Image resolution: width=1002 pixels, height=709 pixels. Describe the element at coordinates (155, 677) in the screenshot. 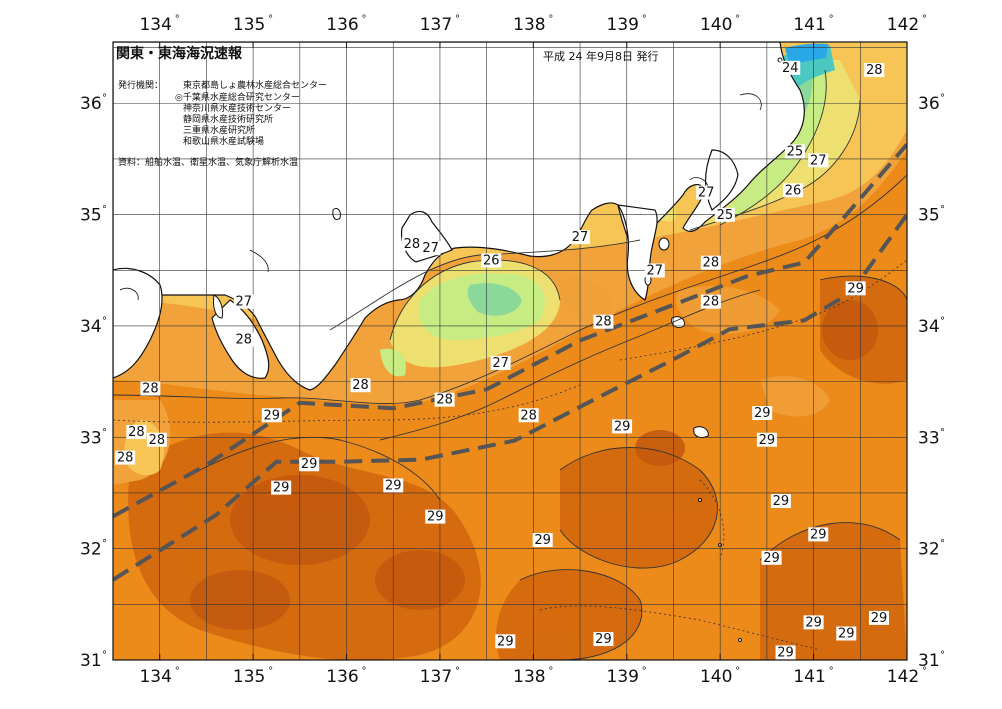

I see `lon-tick-label-bottom: 134` at that location.